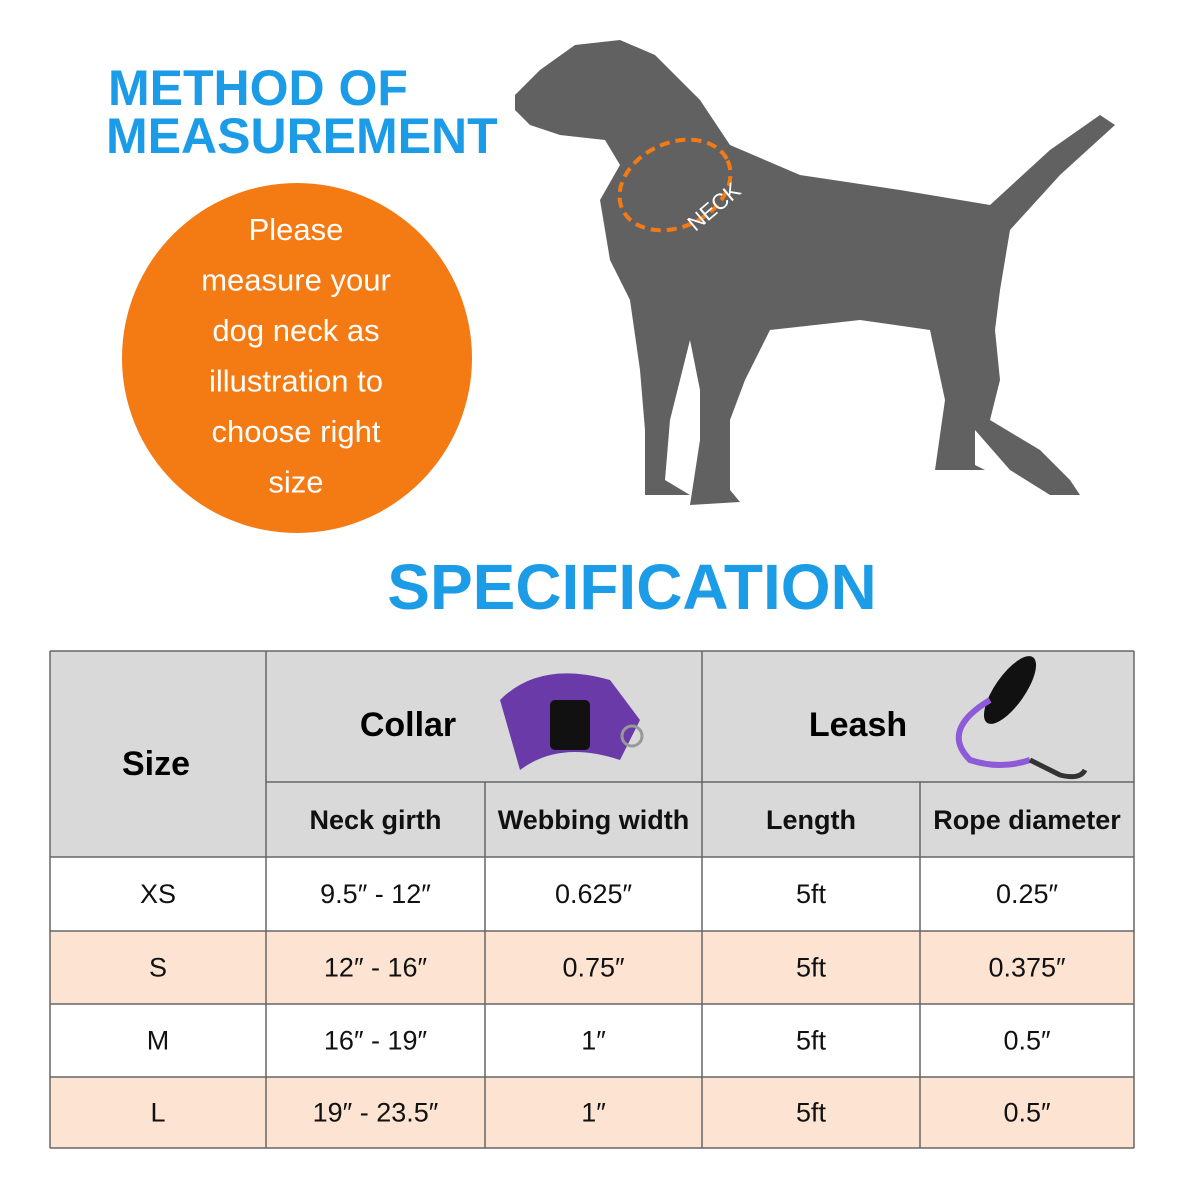 The width and height of the screenshot is (1200, 1200). Describe the element at coordinates (302, 136) in the screenshot. I see `title-line: MEASUREMENT` at that location.